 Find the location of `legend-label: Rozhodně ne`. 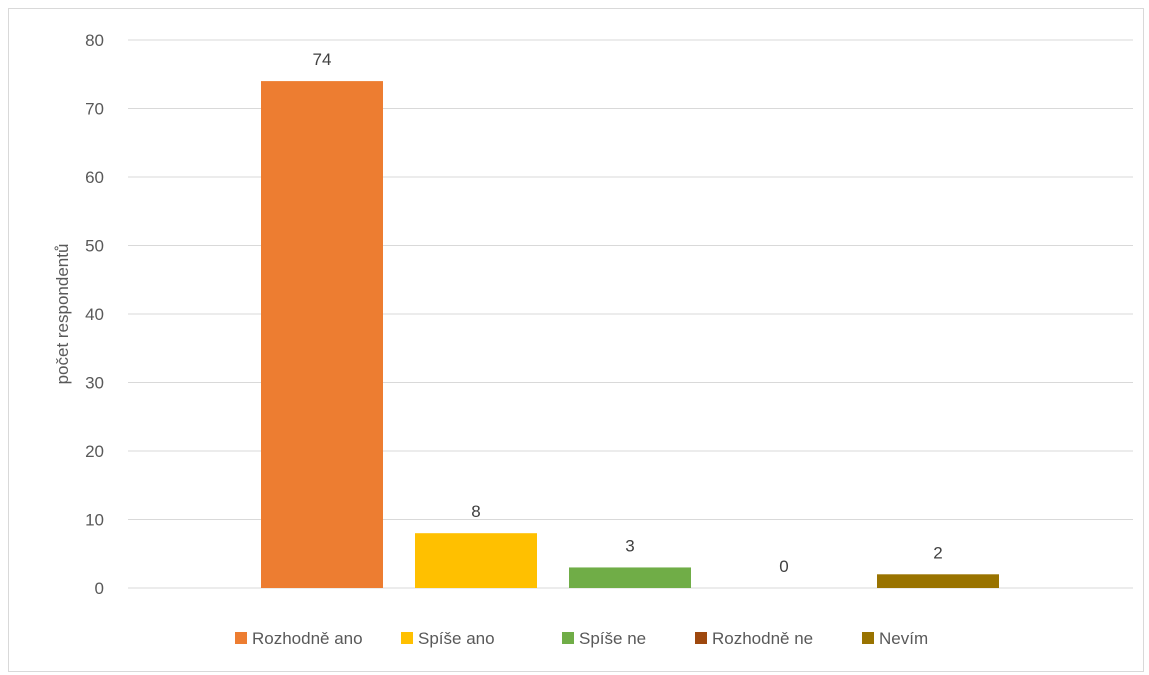

legend-label: Rozhodně ne is located at coordinates (762, 638).